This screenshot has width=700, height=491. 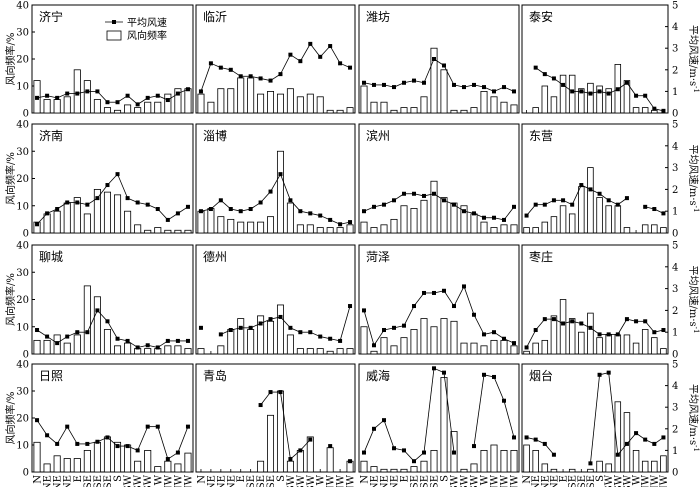 What do you see at coordinates (455, 480) in the screenshot?
I see `x-tick-label: SSW` at bounding box center [455, 480].